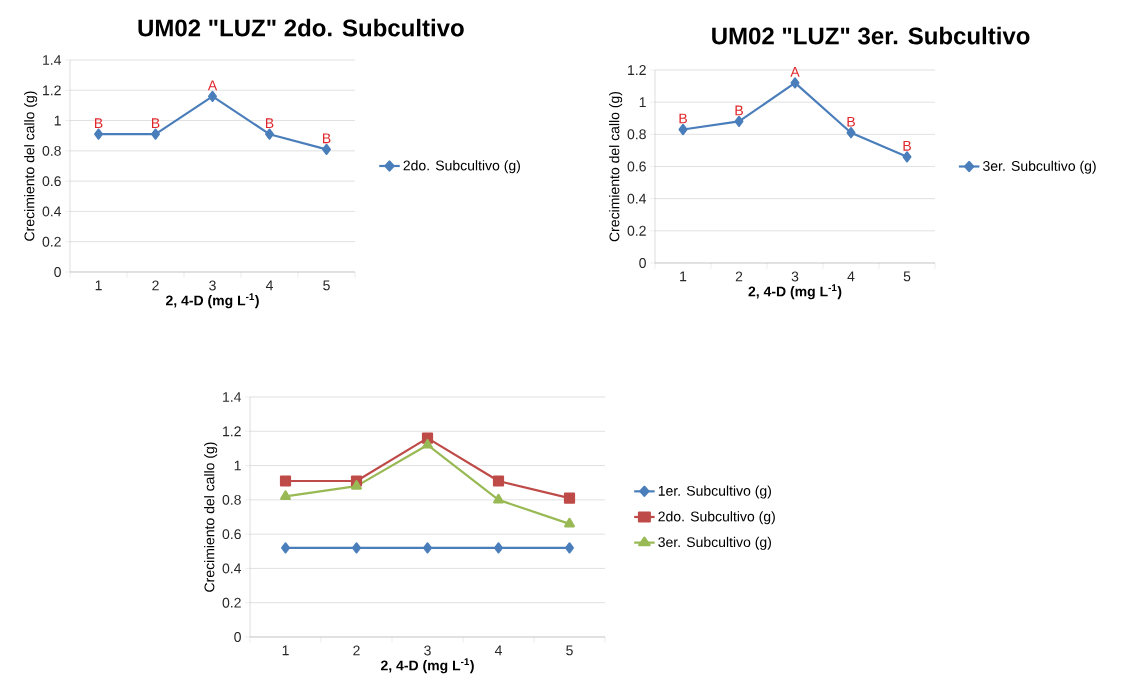  Describe the element at coordinates (871, 35) in the screenshot. I see `chart-title: UM02 "LUZ" 3er. Subcultivo` at that location.